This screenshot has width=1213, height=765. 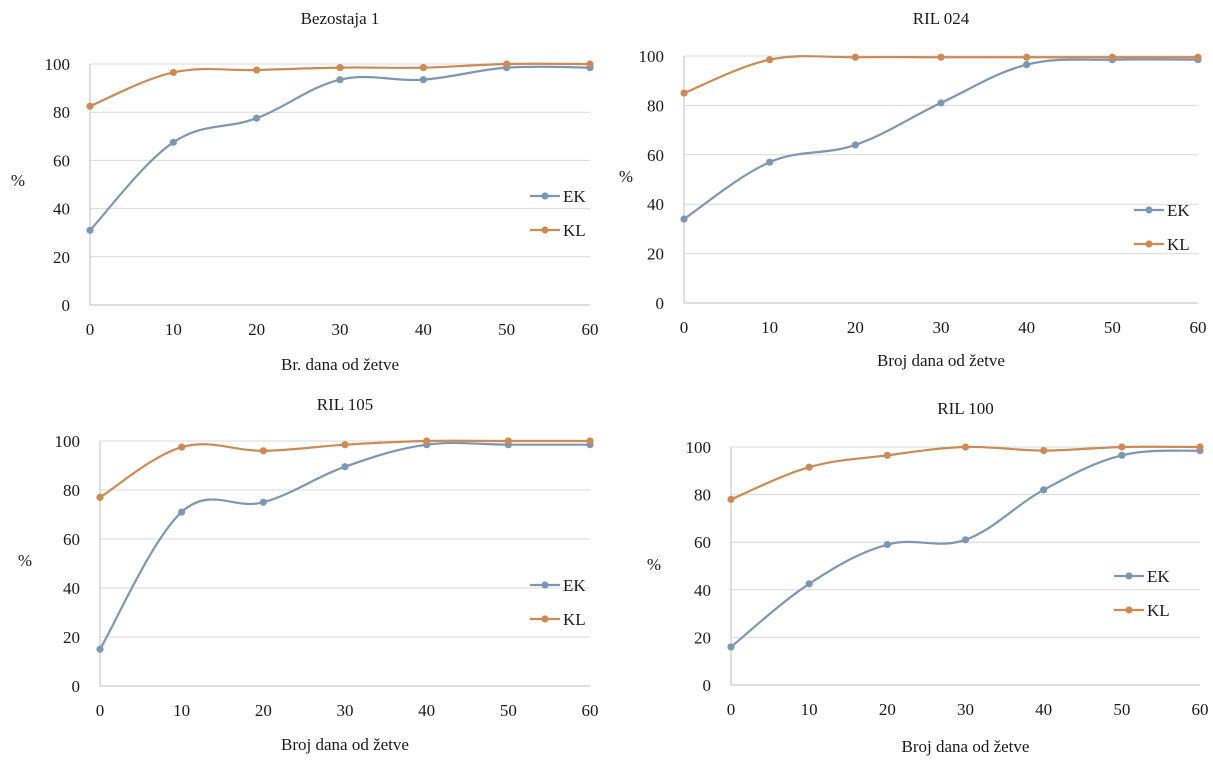 What do you see at coordinates (340, 18) in the screenshot?
I see `chart-title: Bezostaja 1` at bounding box center [340, 18].